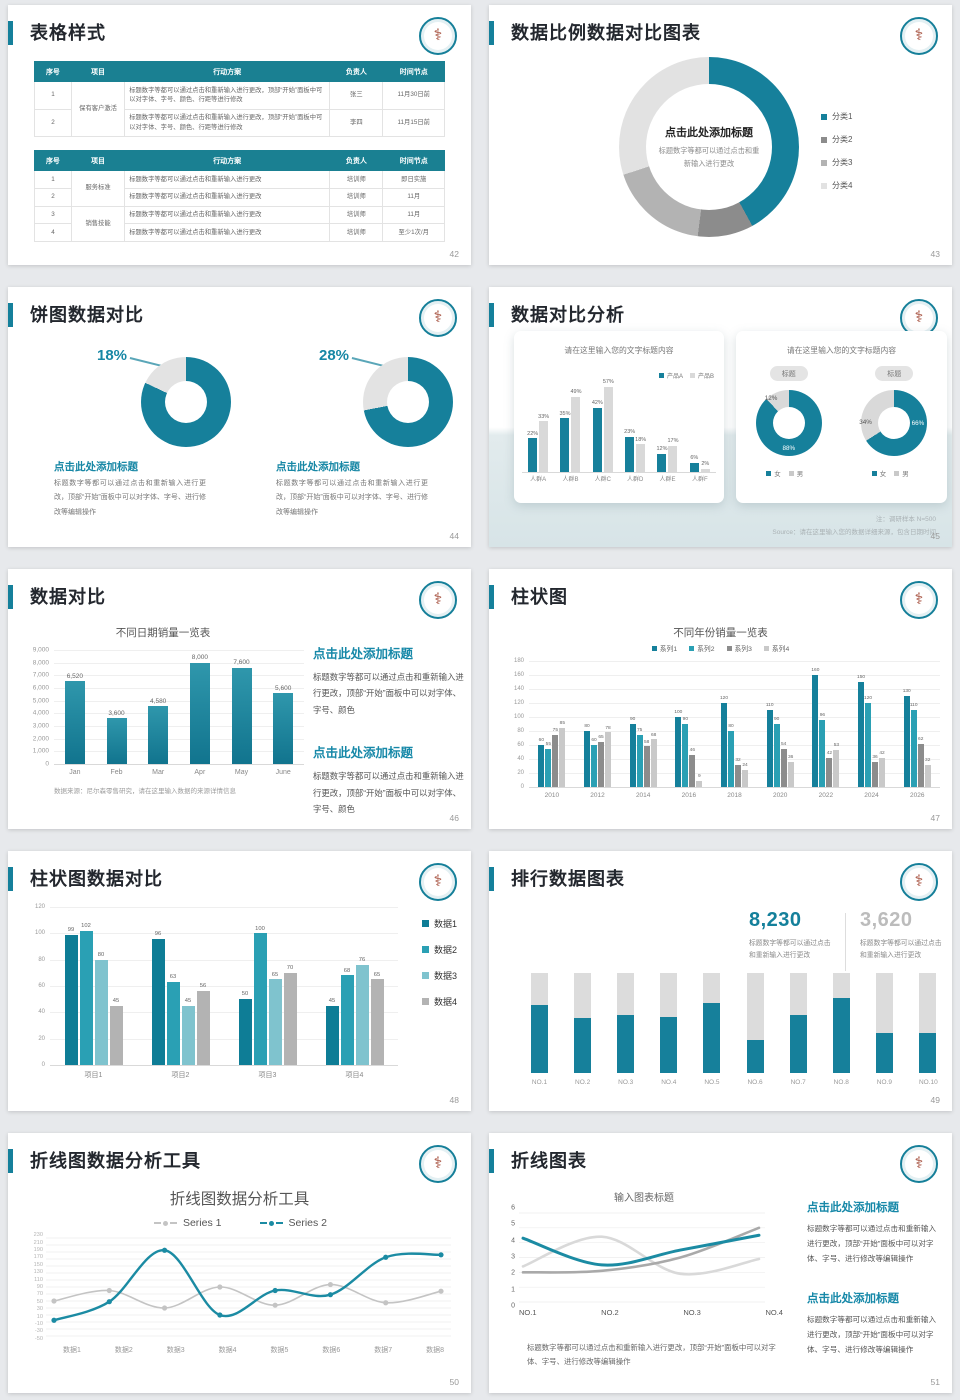 The height and width of the screenshot is (1400, 960). I want to click on x-tick-label: NO.2, so click(583, 1082).